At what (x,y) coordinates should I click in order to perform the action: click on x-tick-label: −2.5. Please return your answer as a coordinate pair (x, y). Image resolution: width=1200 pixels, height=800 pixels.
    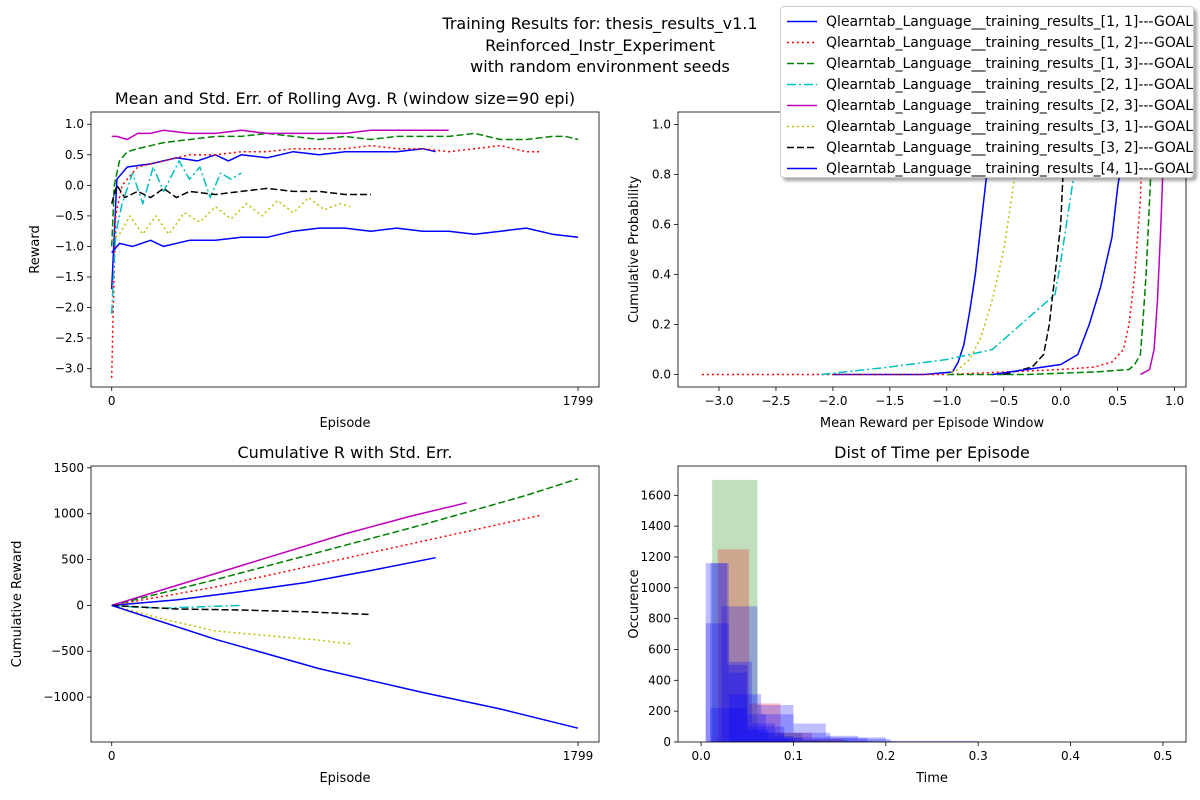
    Looking at the image, I should click on (775, 401).